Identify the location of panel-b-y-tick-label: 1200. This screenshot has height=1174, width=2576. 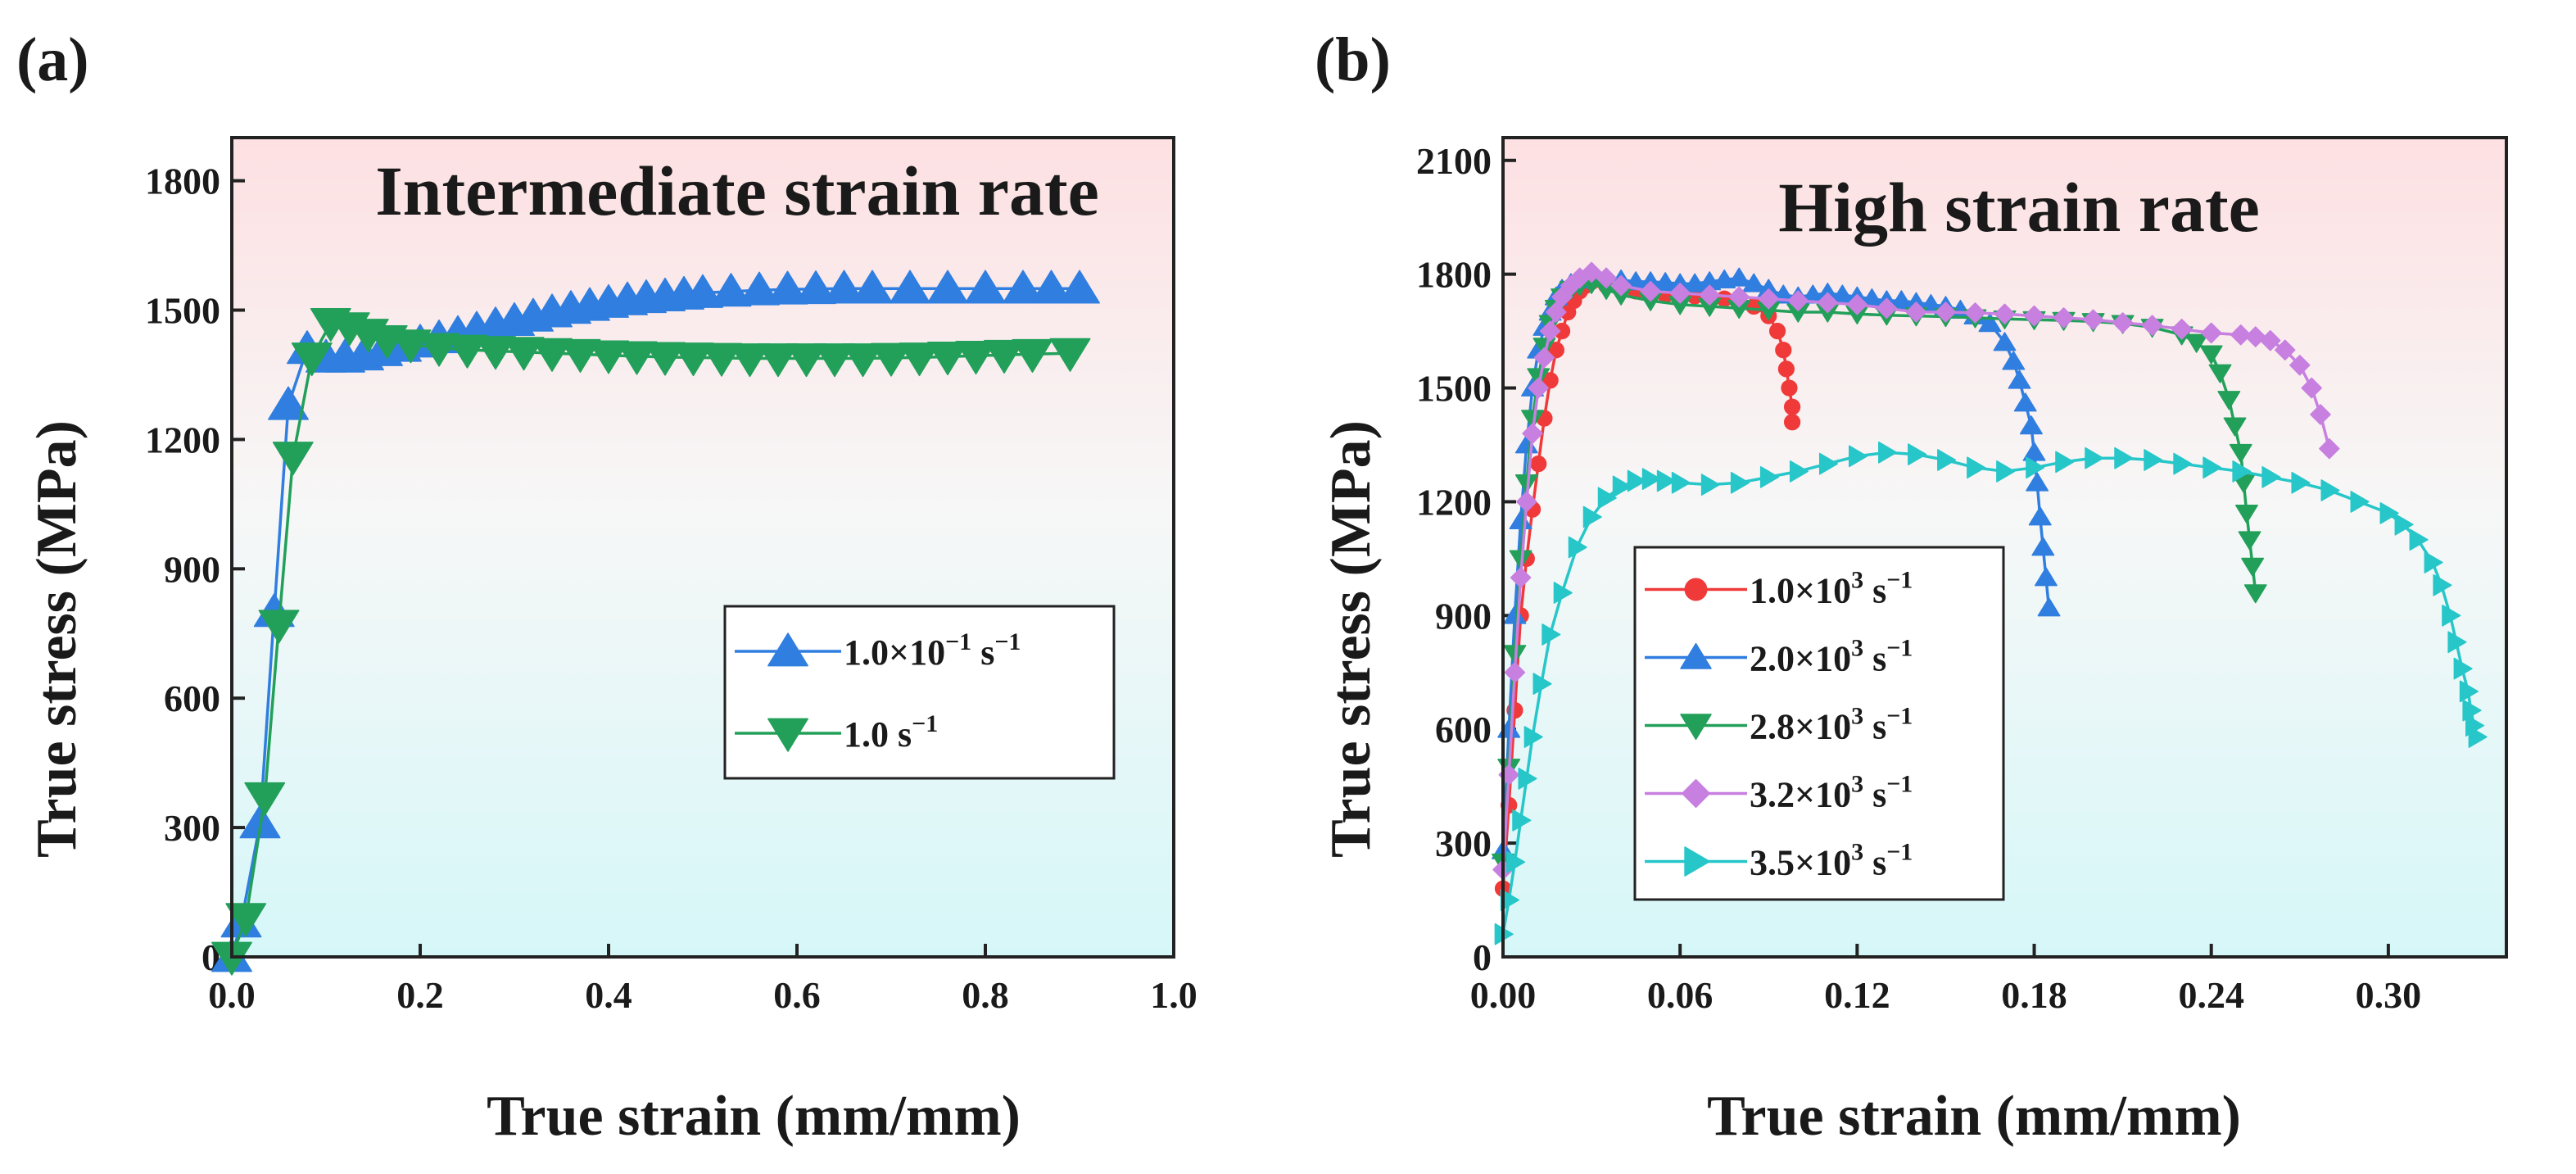
(1454, 502).